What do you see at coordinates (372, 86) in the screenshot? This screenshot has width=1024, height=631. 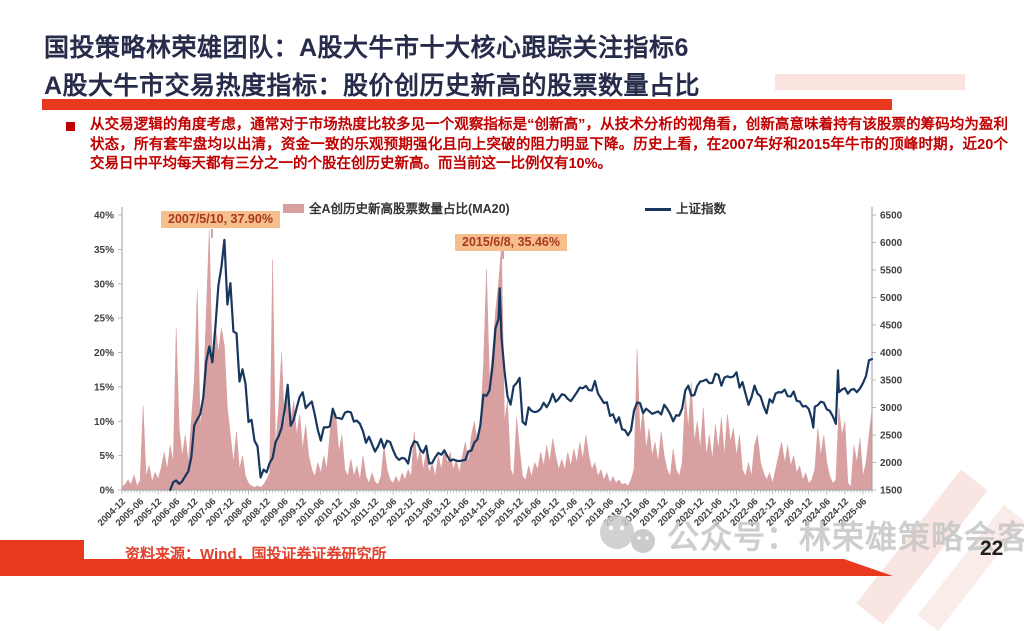 I see `page-title-line2: A股大牛市交易热度指标：股价创历史新高的股票数量占比` at bounding box center [372, 86].